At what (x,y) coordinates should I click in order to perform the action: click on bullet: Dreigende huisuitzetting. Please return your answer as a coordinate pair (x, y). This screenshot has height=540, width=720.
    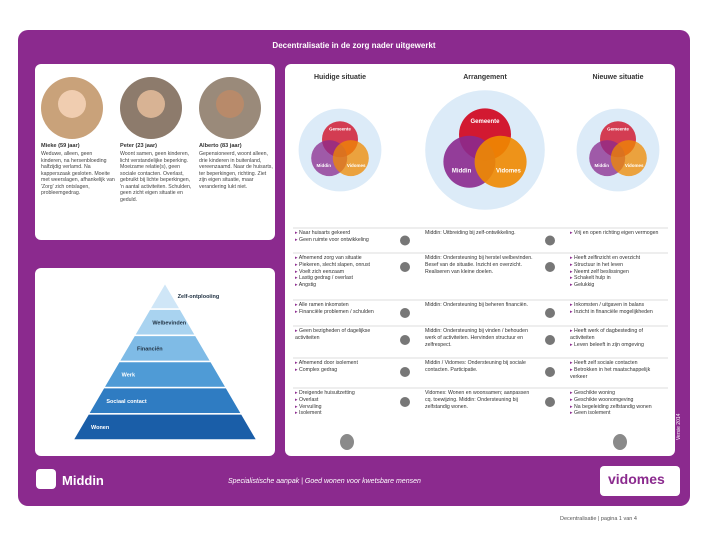
    Looking at the image, I should click on (345, 393).